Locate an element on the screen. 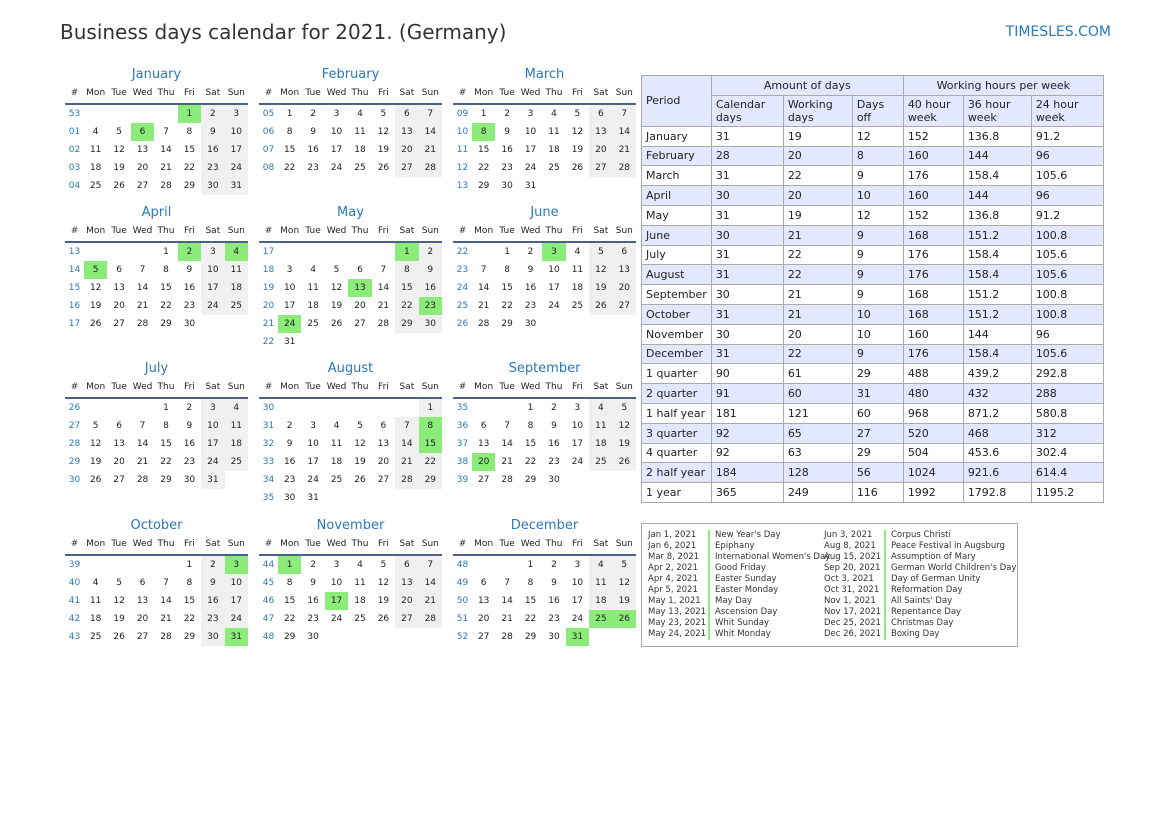  day-cell: 4 is located at coordinates (236, 408).